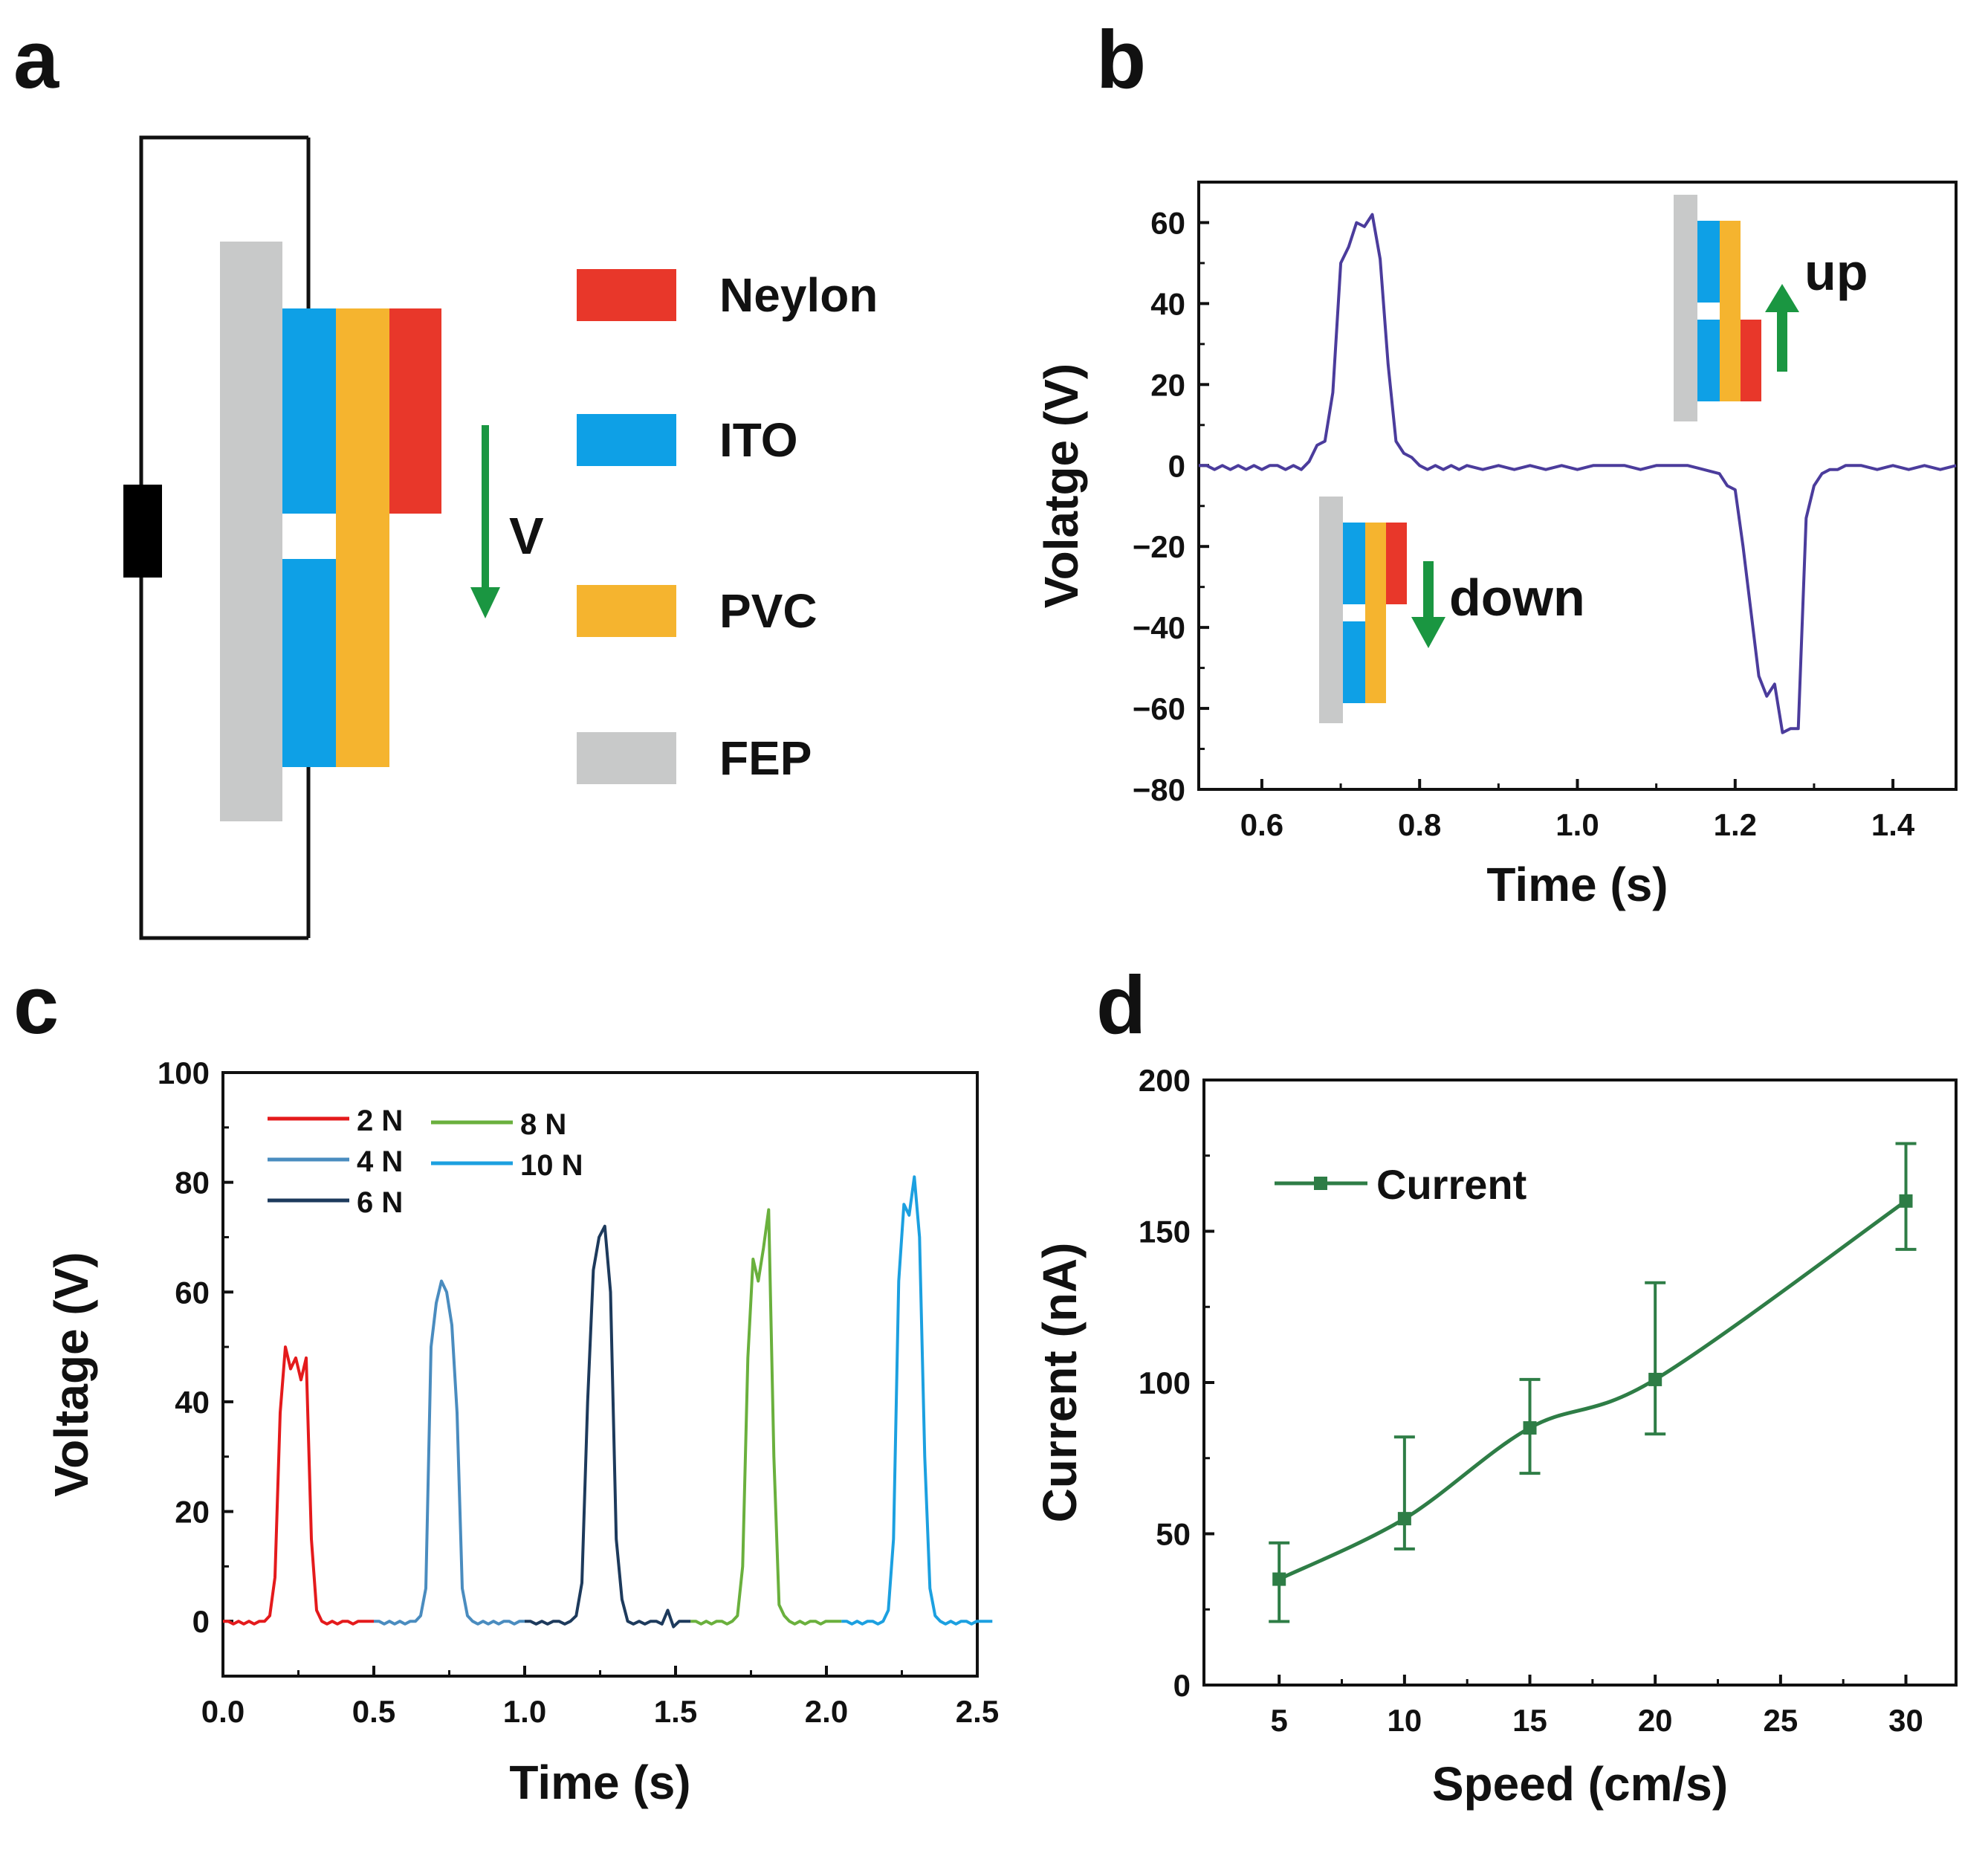  I want to click on x-tick-label: 1.5, so click(675, 1711).